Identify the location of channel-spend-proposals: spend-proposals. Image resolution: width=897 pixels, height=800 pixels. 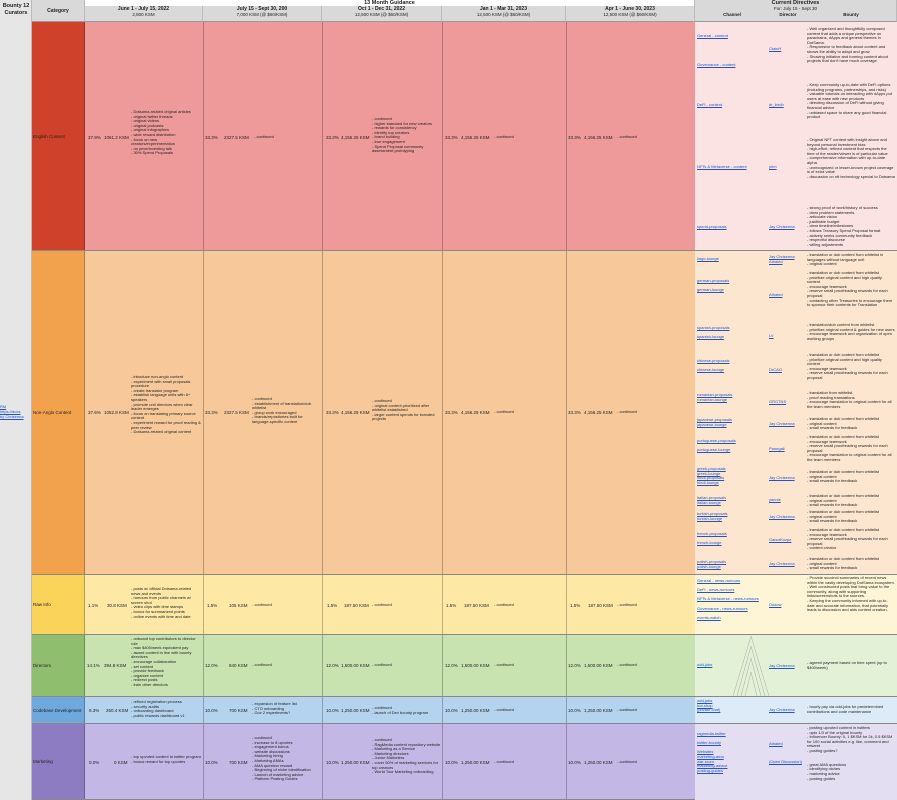
(712, 226).